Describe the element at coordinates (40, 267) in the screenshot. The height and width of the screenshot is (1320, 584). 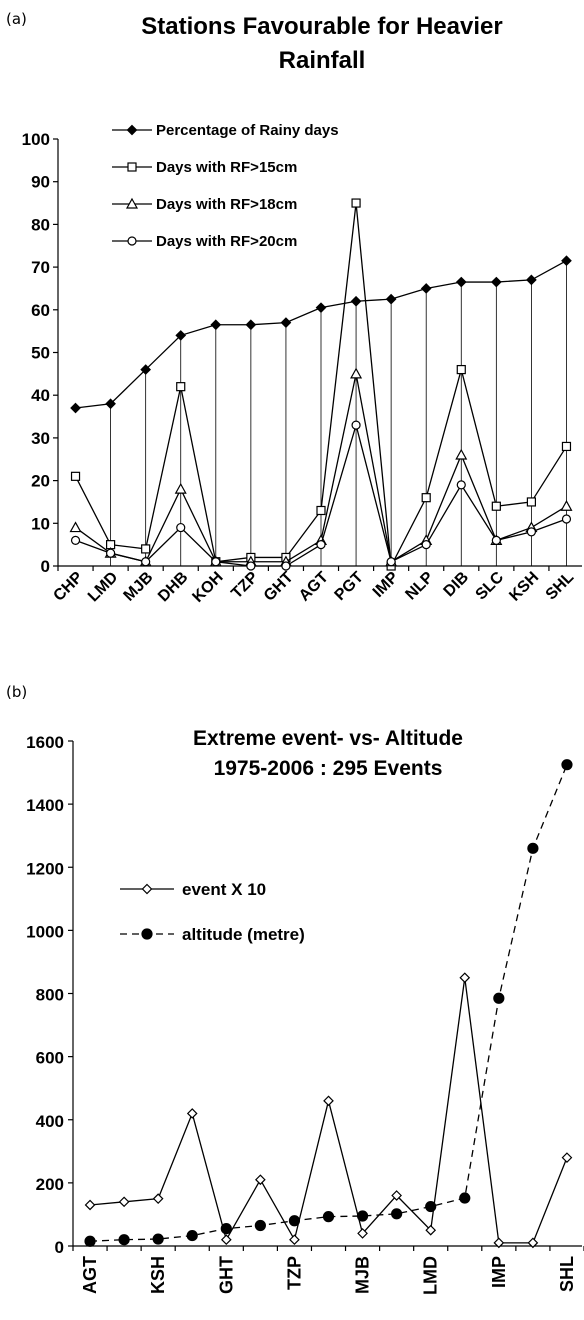
I see `chart-a-y-tick-label: 70` at that location.